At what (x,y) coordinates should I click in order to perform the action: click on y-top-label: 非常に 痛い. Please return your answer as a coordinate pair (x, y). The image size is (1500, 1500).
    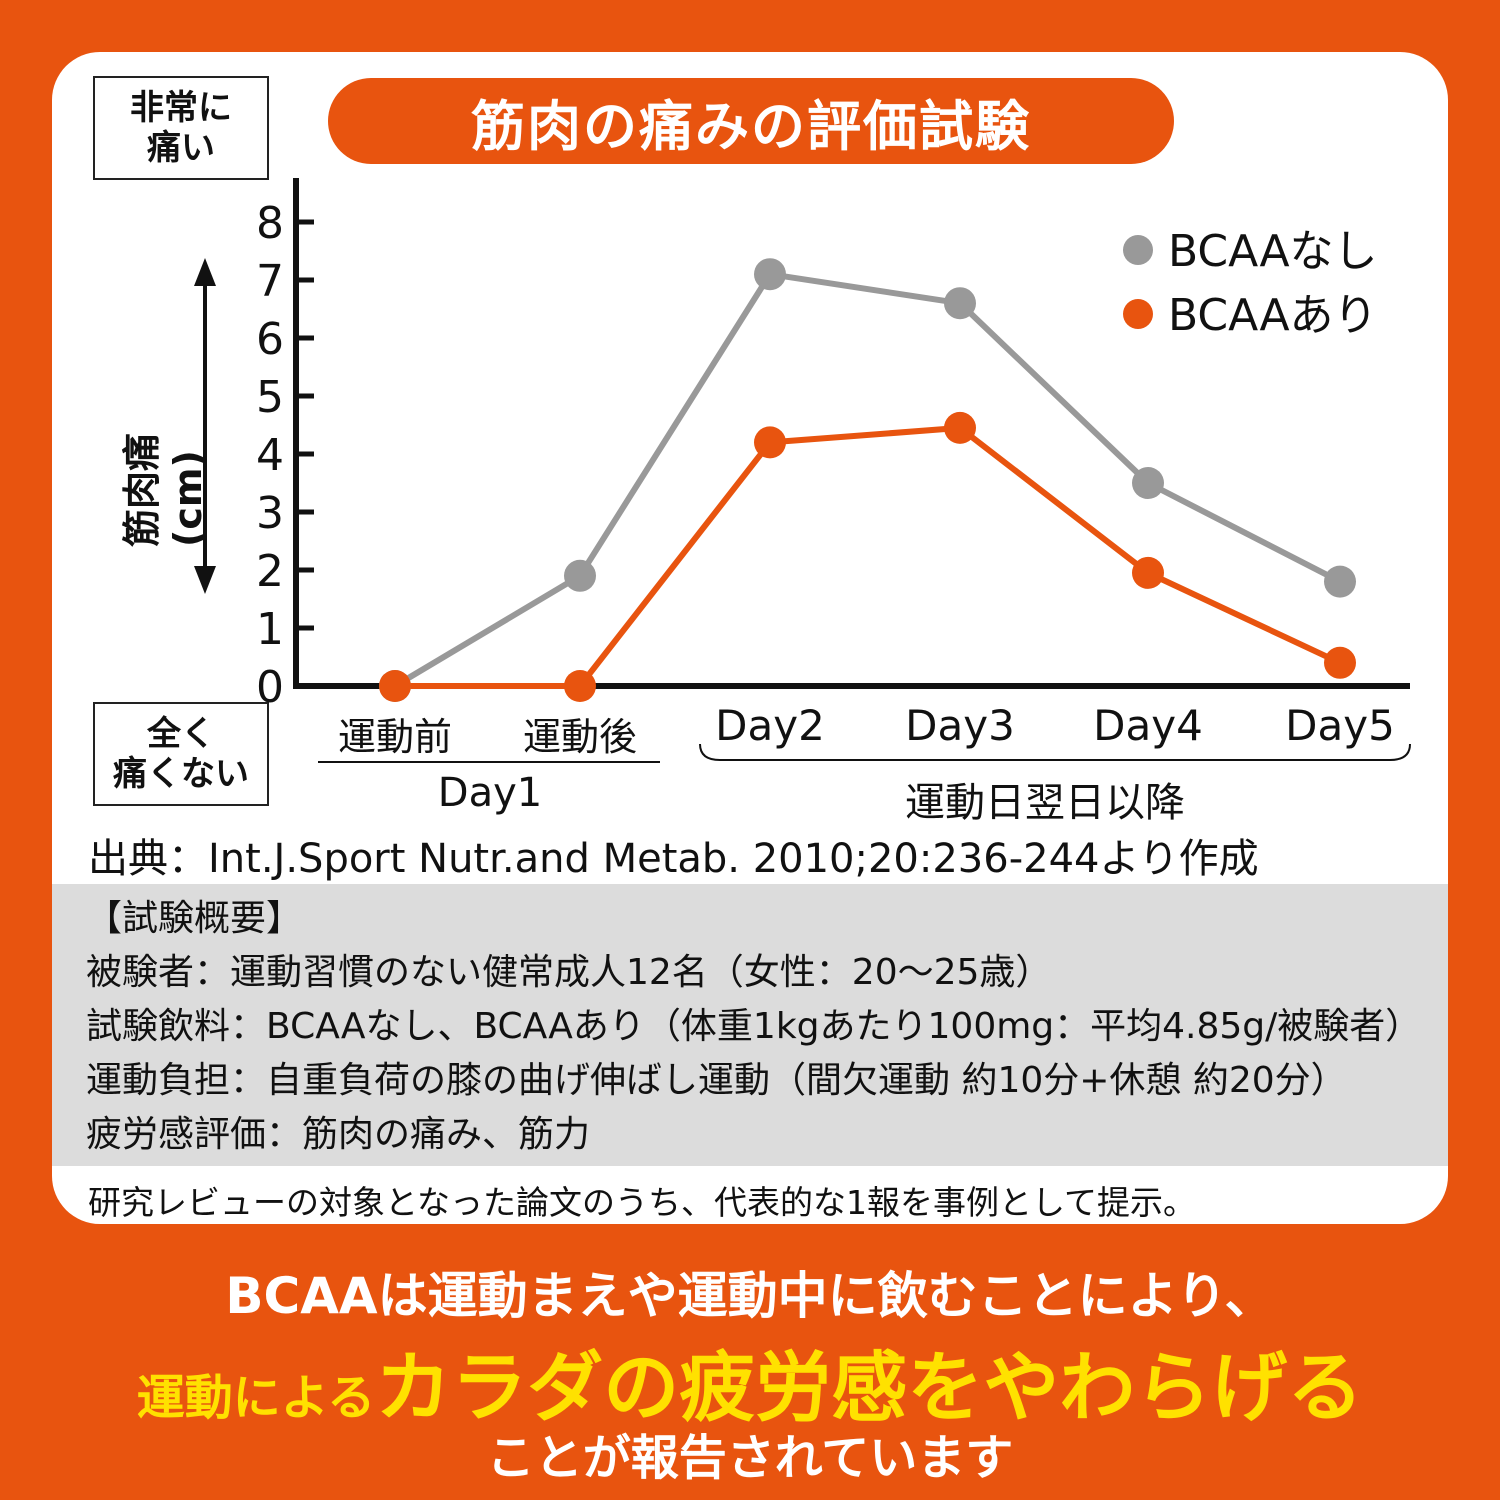
    Looking at the image, I should click on (181, 128).